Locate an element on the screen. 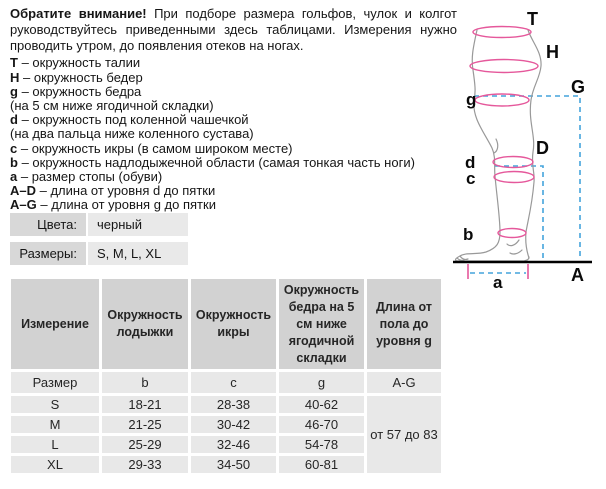 The width and height of the screenshot is (606, 489). definition-term: g is located at coordinates (14, 91).